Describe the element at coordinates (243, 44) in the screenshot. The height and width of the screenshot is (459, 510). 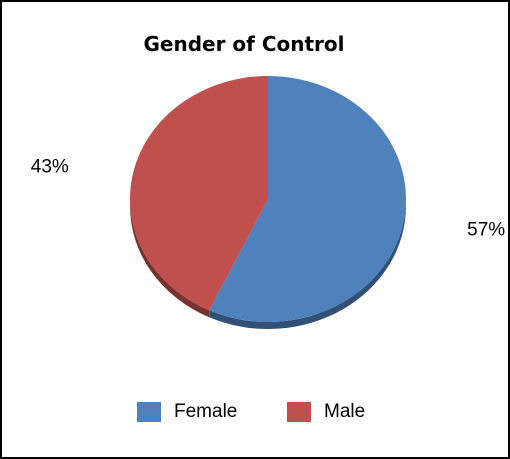
I see `chart-title: Gender of Control` at that location.